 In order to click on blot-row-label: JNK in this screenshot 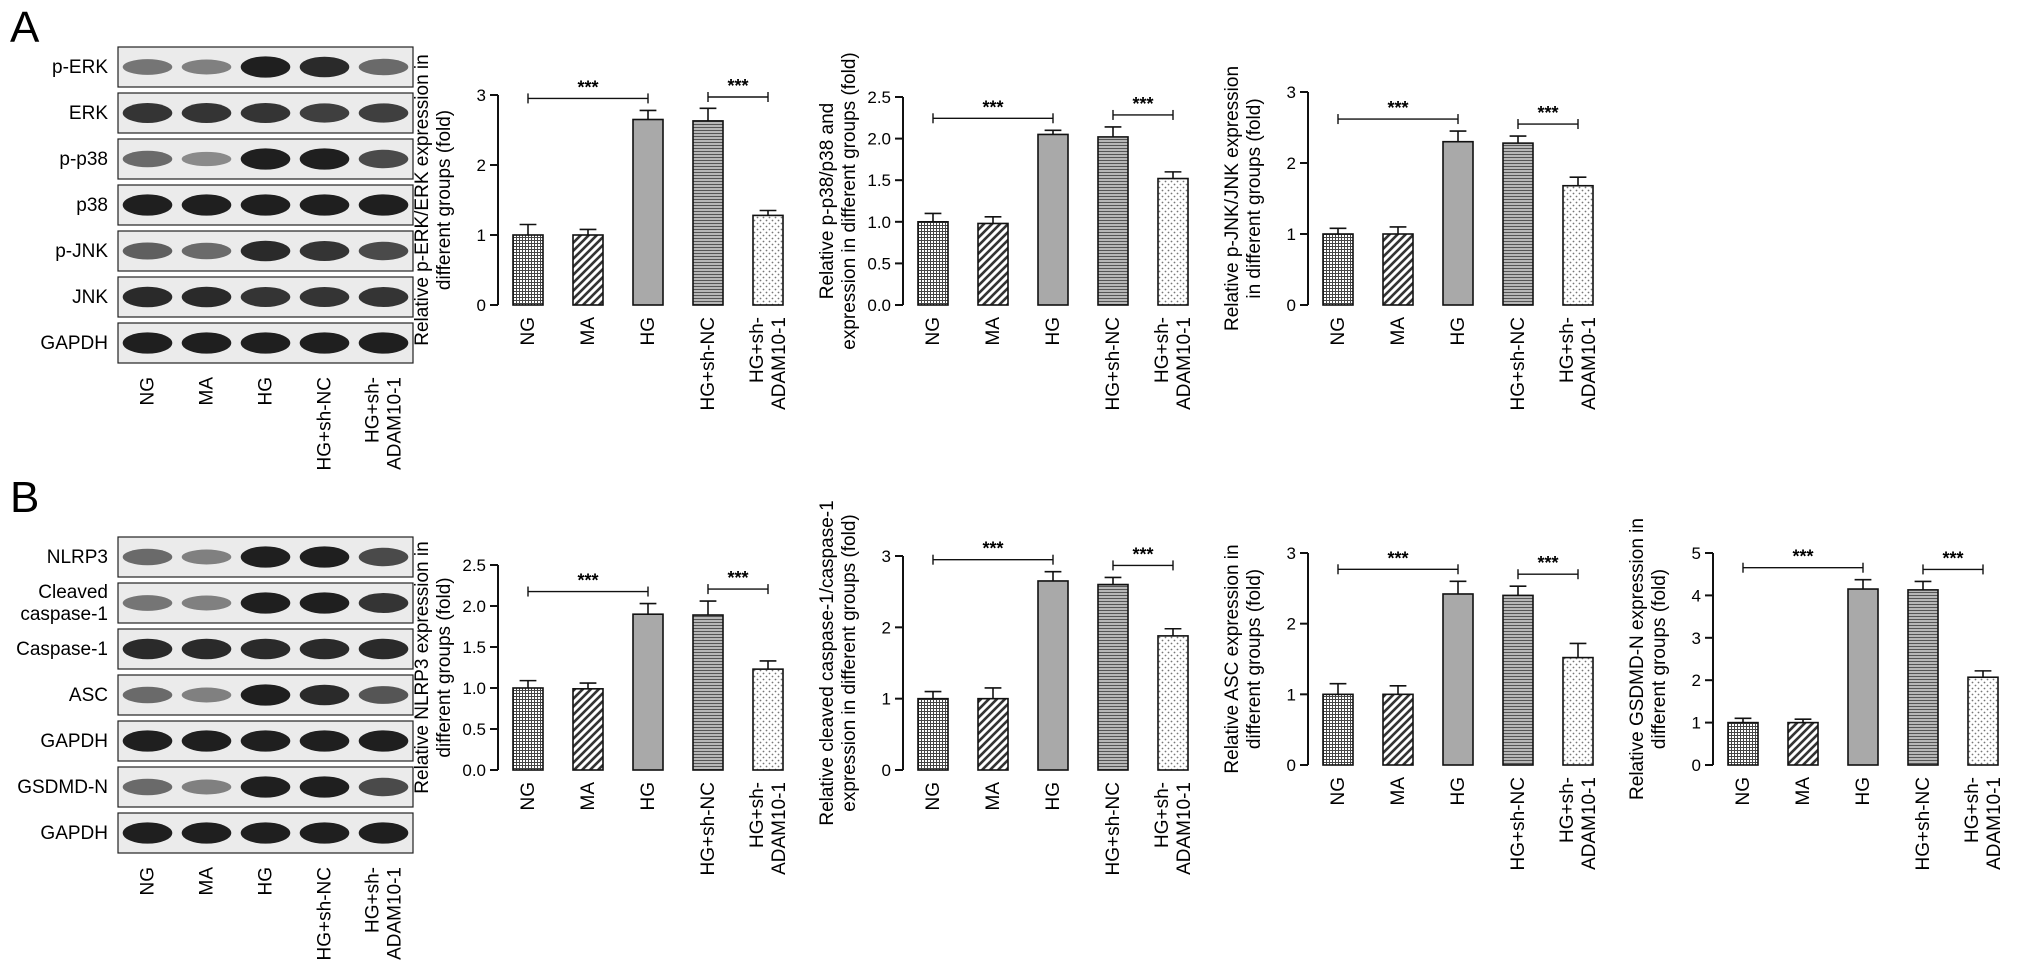, I will do `click(90, 297)`.